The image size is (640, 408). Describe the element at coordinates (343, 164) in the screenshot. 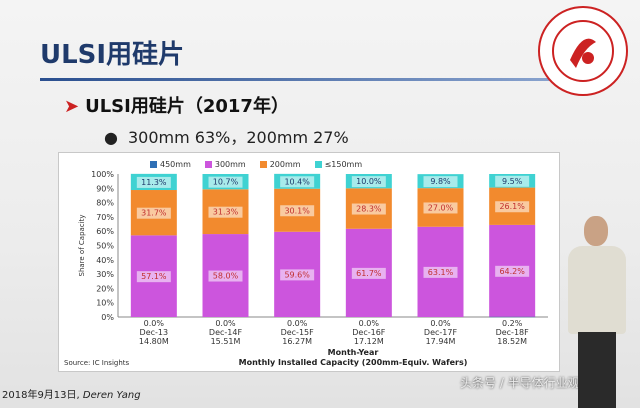

I see `legend-label-150mm: ≤150mm` at that location.